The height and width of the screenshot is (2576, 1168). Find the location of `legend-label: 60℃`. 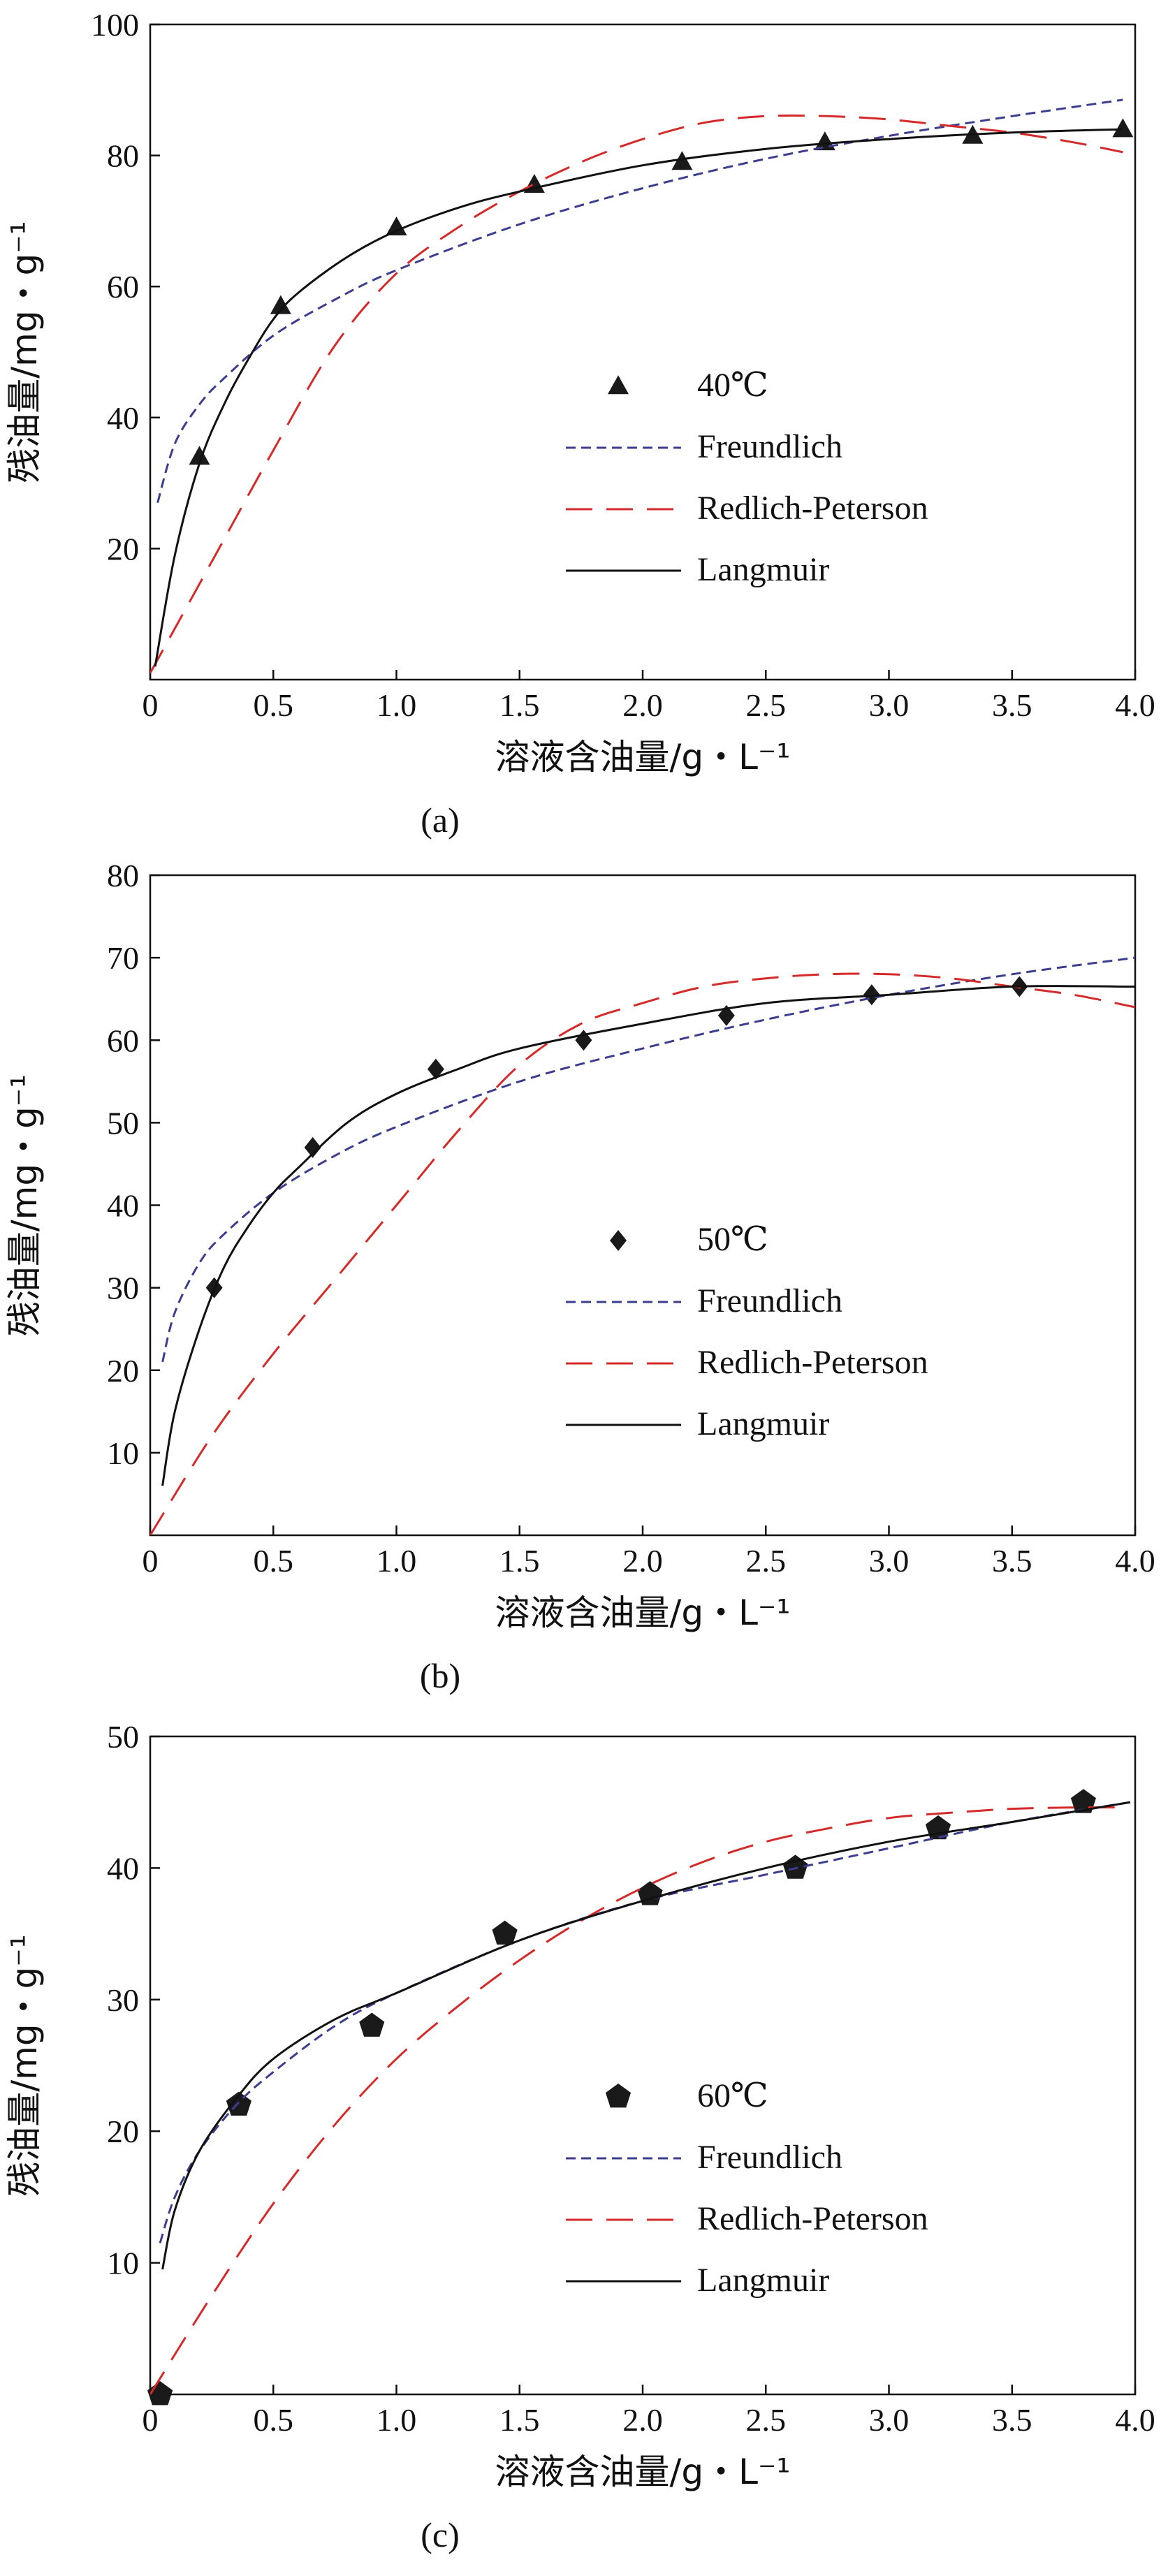

legend-label: 60℃ is located at coordinates (732, 2095).